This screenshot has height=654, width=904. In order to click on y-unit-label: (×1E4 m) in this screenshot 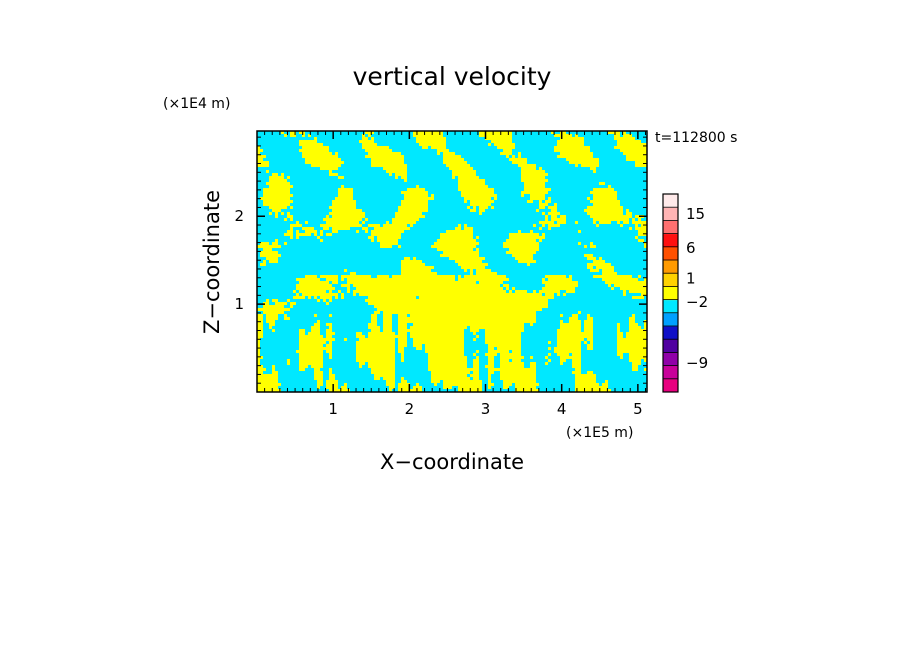, I will do `click(196, 104)`.